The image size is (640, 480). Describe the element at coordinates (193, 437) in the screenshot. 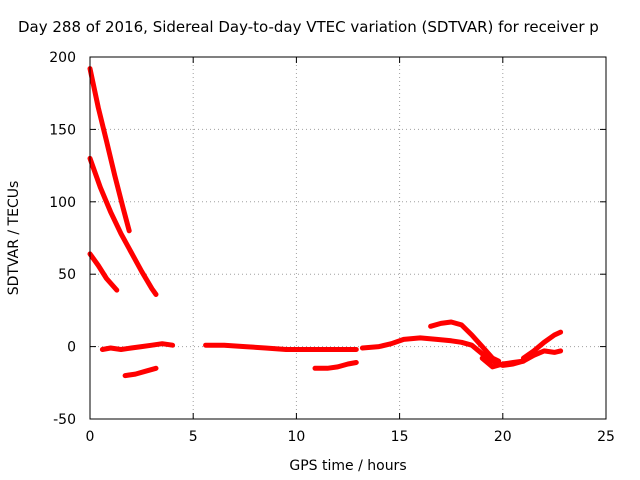

I see `x-tick-label: 5` at that location.